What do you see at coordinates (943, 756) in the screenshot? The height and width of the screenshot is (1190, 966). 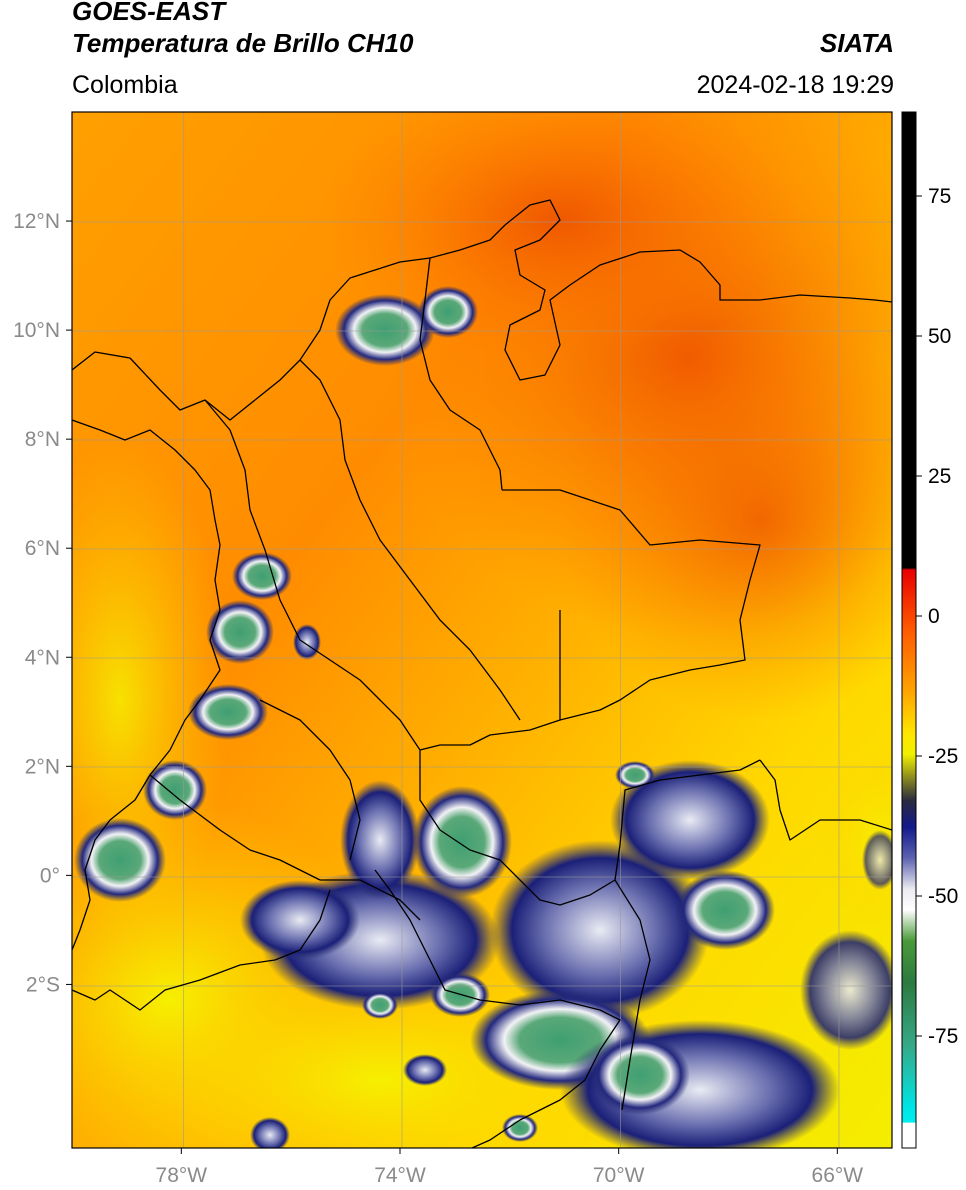 I see `colorbar-tick-label: -25` at bounding box center [943, 756].